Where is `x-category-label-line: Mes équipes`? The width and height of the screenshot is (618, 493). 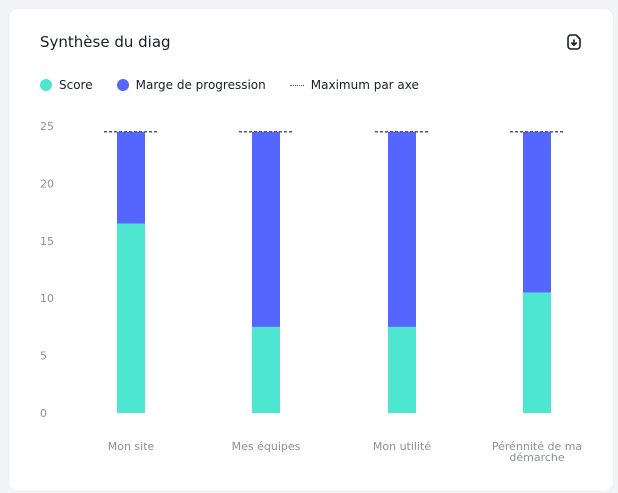 x-category-label-line: Mes équipes is located at coordinates (266, 446).